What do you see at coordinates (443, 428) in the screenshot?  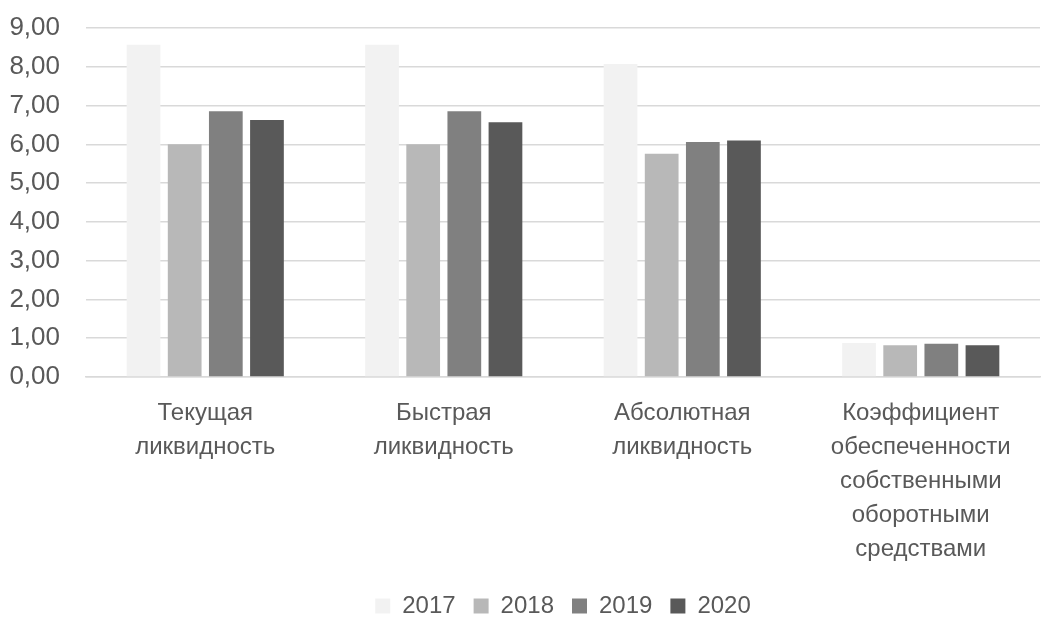 I see `x-tick-label: Быстрая ликвидность` at bounding box center [443, 428].